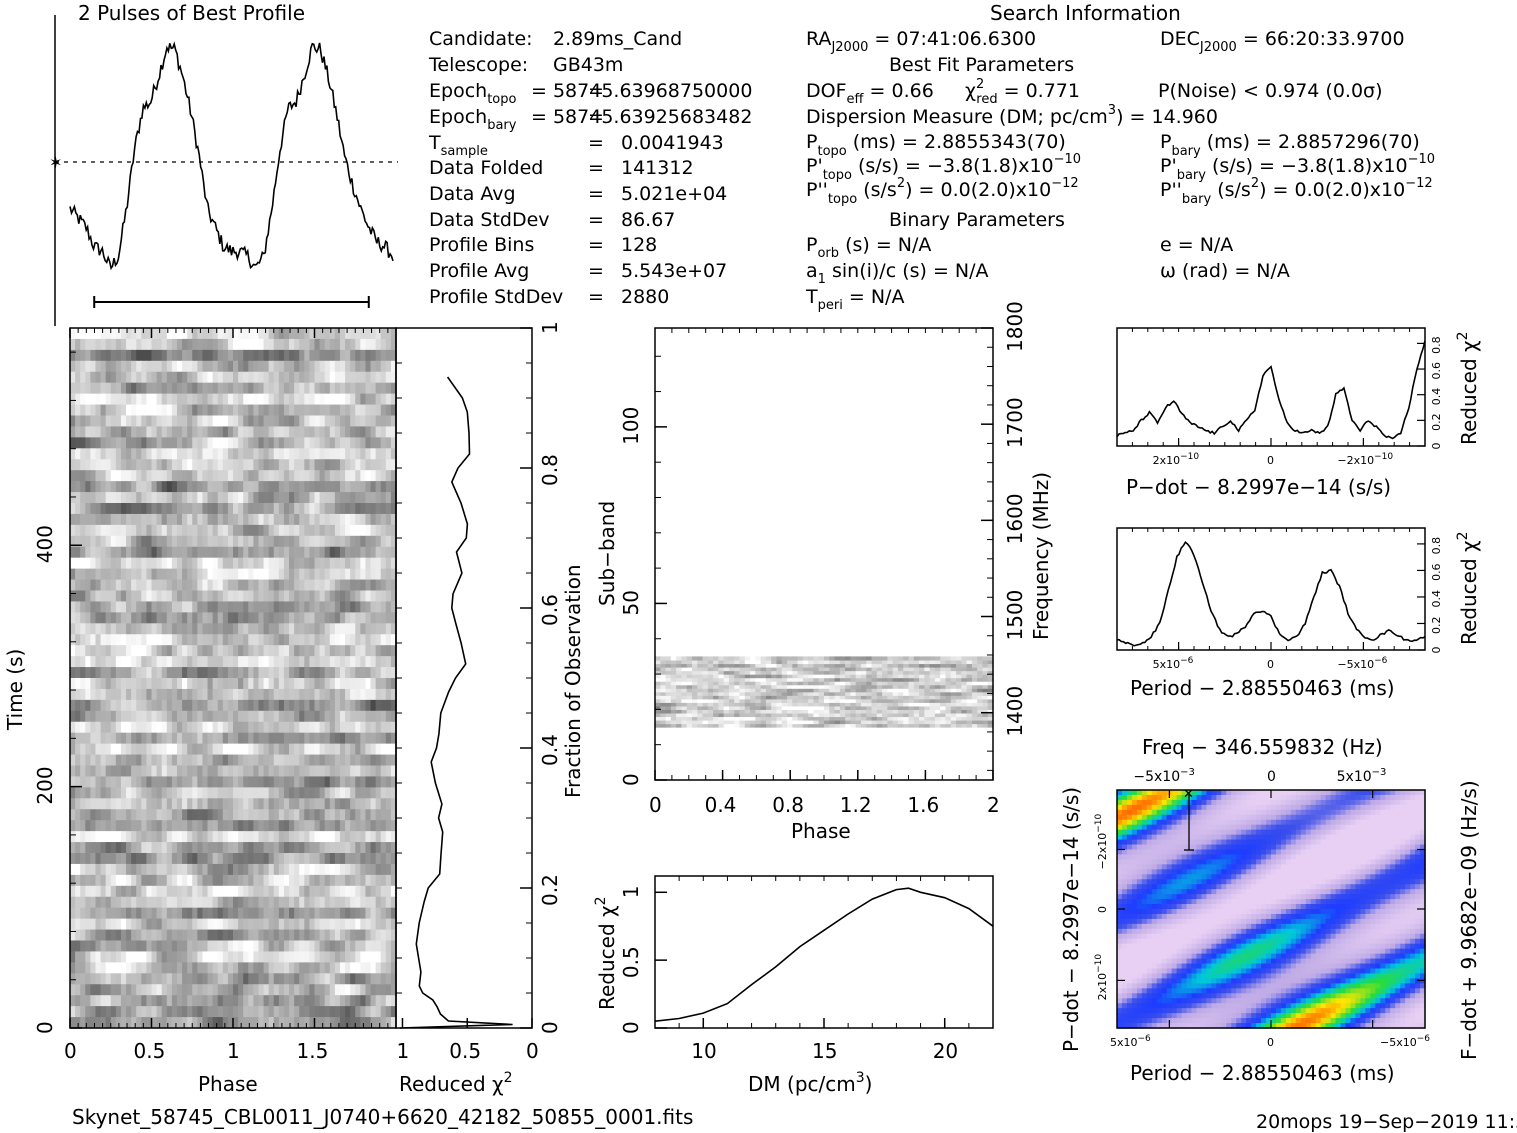 The height and width of the screenshot is (1133, 1517). Describe the element at coordinates (981, 65) in the screenshot. I see `info-bestfit-title: Best Fit Parameters` at that location.